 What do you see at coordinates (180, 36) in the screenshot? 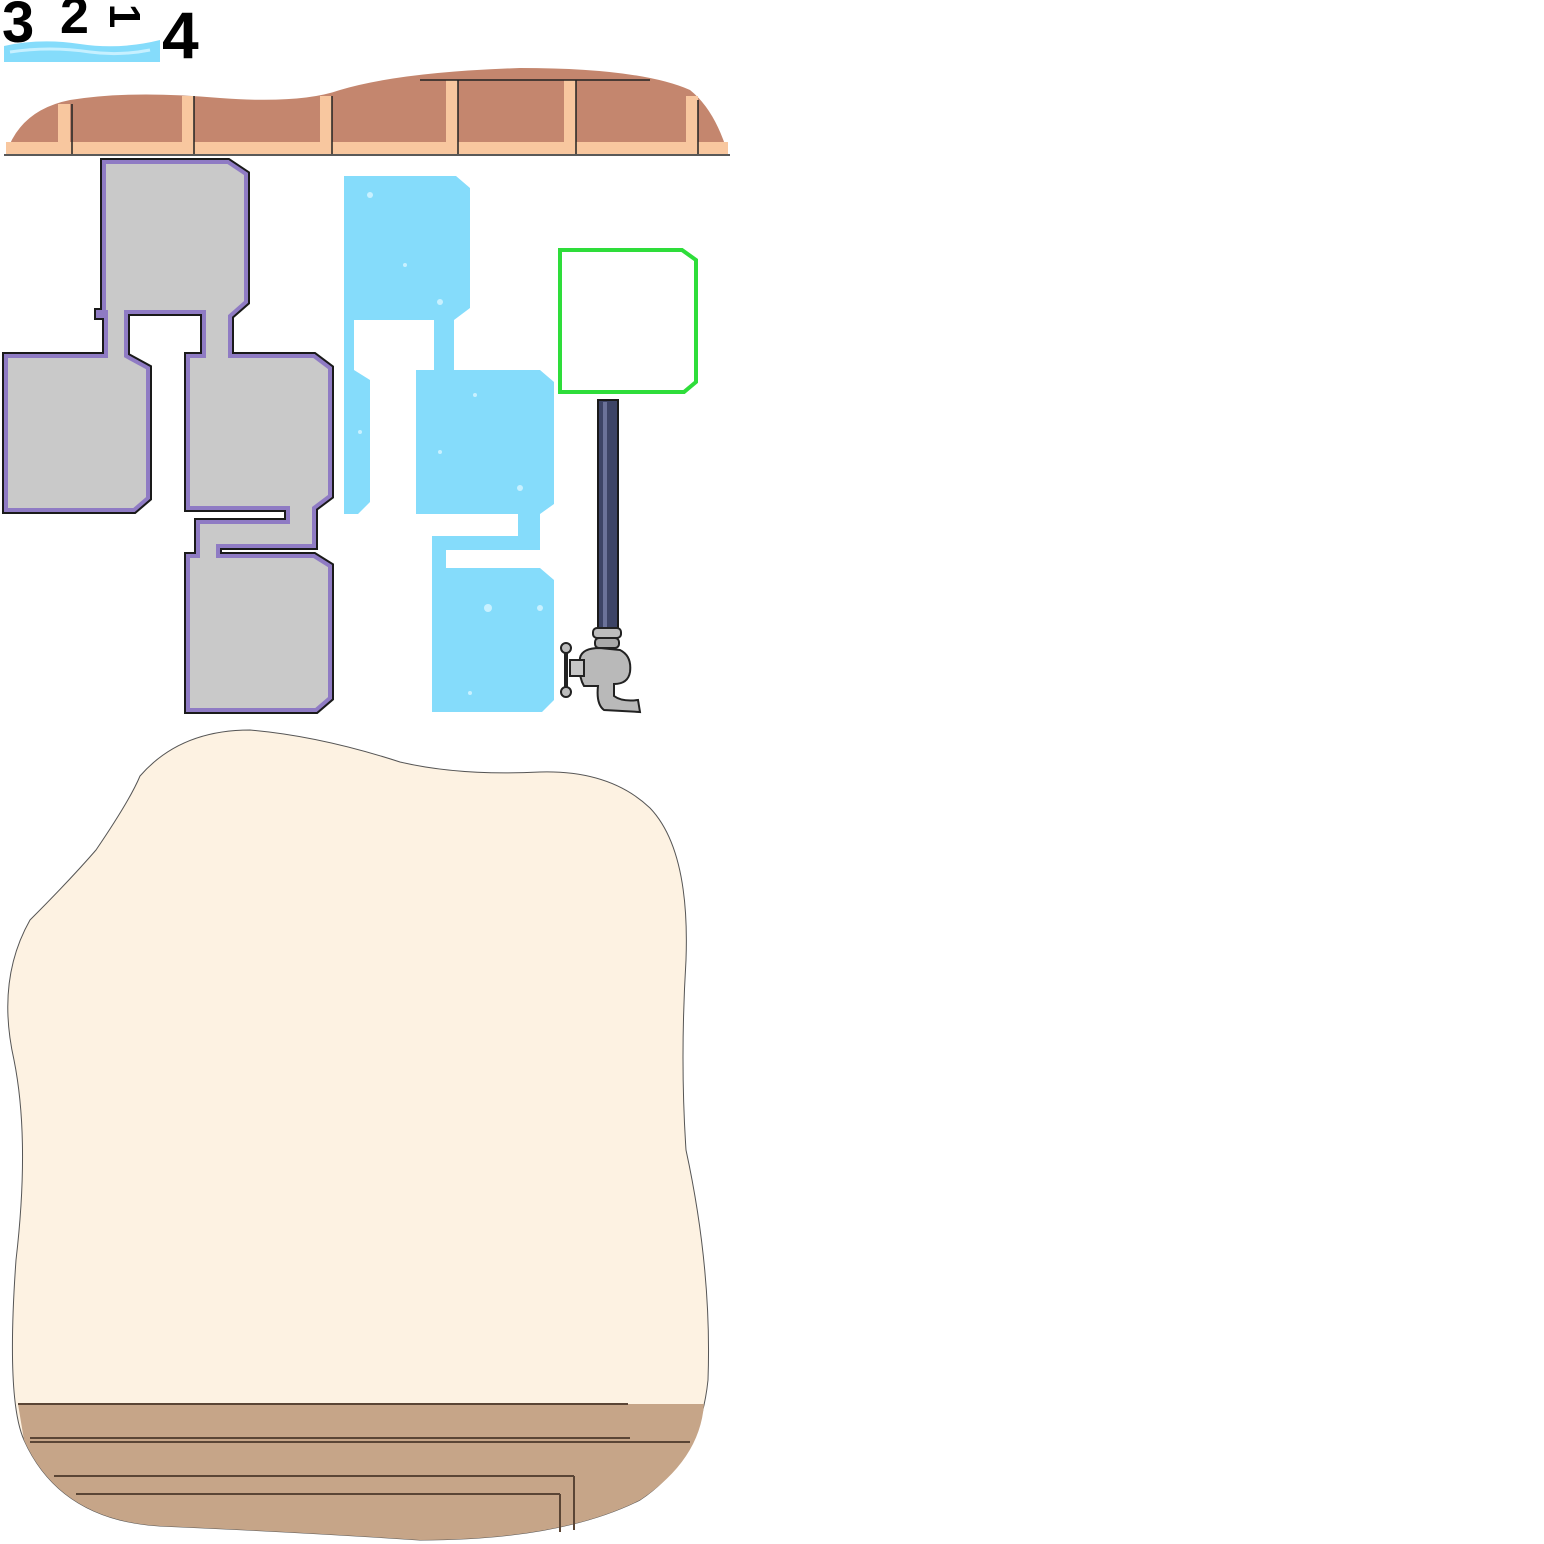
I see `hud-digit-4: 4` at bounding box center [180, 36].